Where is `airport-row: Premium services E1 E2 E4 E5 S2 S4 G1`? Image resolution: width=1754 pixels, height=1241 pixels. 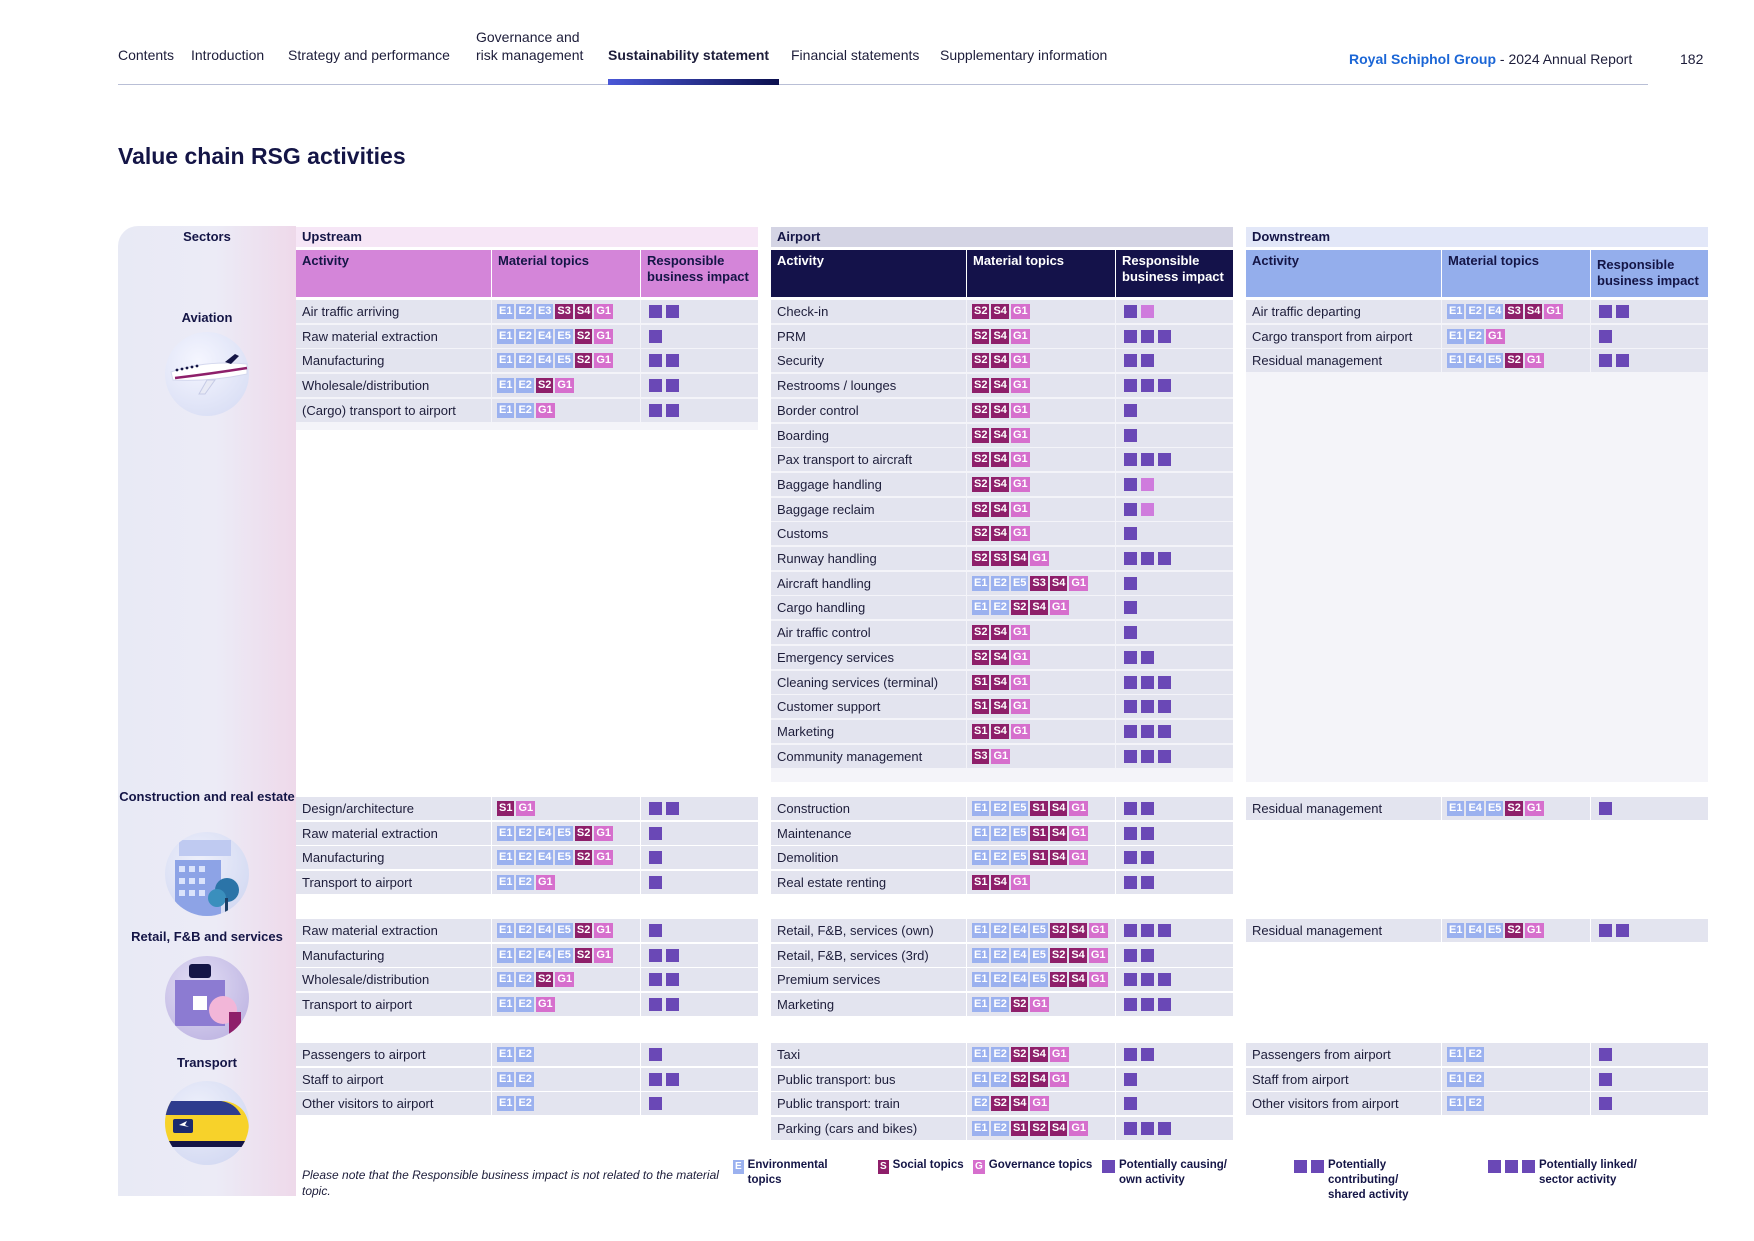 airport-row: Premium services E1 E2 E4 E5 S2 S4 G1 is located at coordinates (1002, 980).